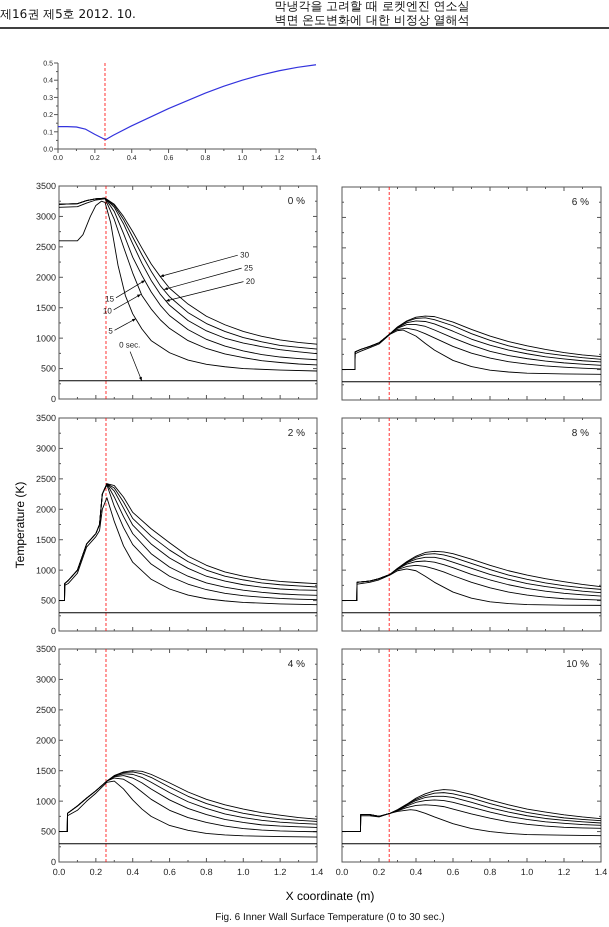  I want to click on annotation: 25, so click(249, 267).